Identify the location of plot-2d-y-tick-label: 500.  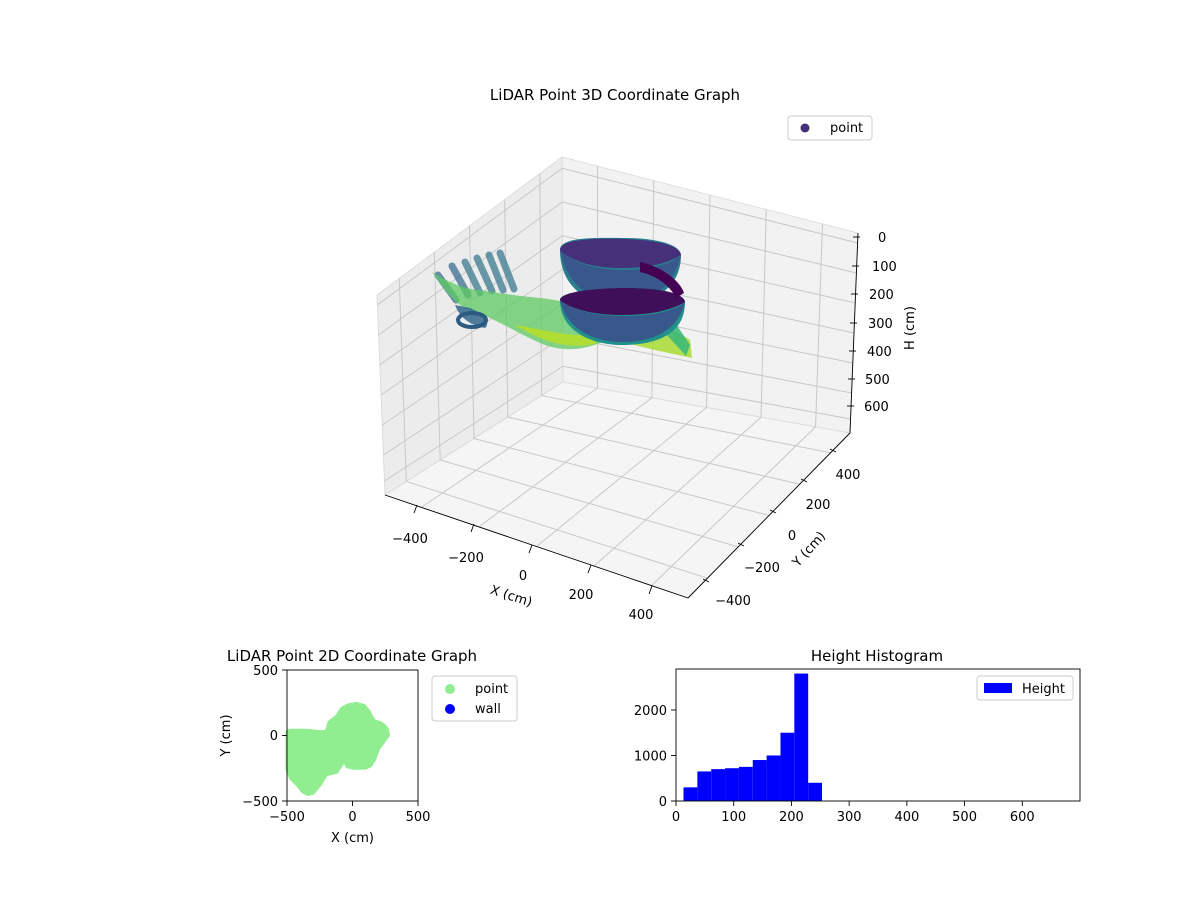
(265, 671).